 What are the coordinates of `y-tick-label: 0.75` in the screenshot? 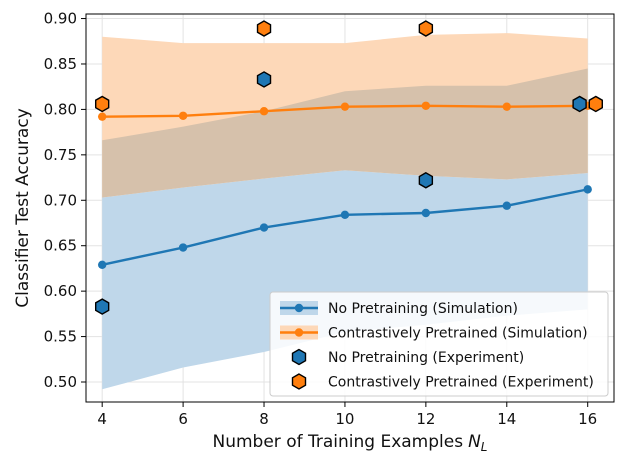 It's located at (60, 155).